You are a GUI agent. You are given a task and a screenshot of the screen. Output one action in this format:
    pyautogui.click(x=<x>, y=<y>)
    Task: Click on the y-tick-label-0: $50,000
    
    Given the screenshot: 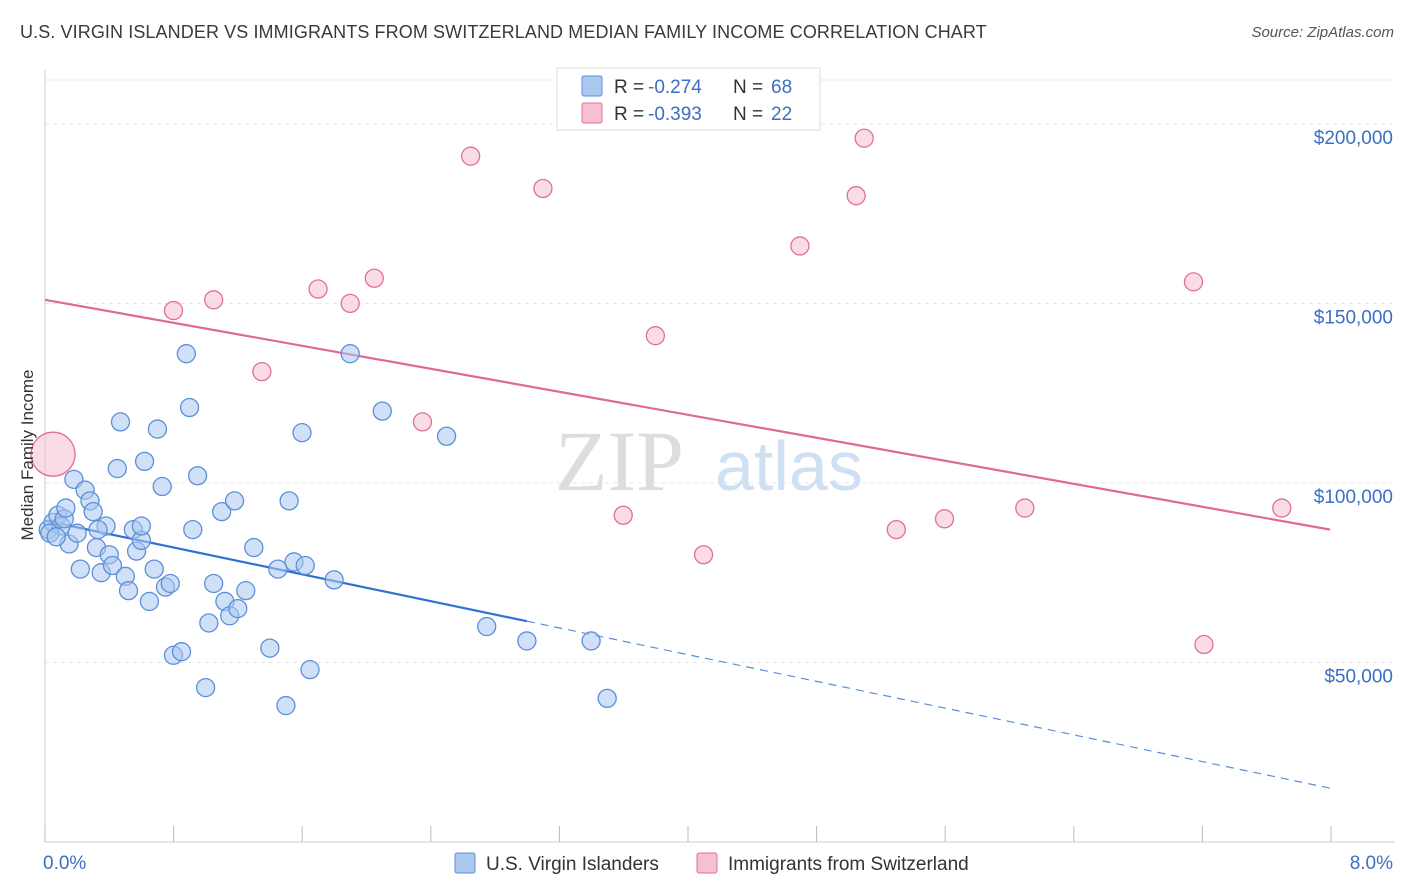 What is the action you would take?
    pyautogui.click(x=1358, y=676)
    